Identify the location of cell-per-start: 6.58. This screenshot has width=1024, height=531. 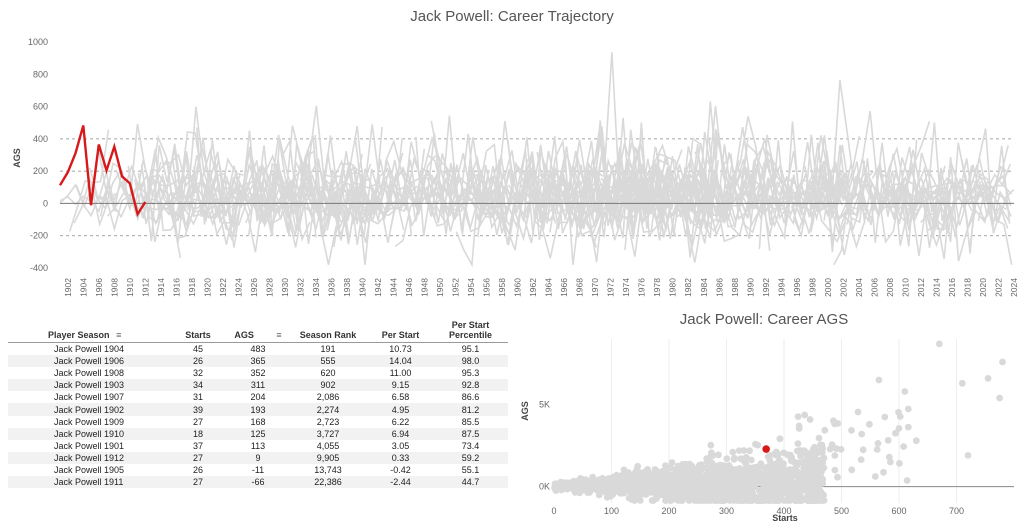
(400, 397).